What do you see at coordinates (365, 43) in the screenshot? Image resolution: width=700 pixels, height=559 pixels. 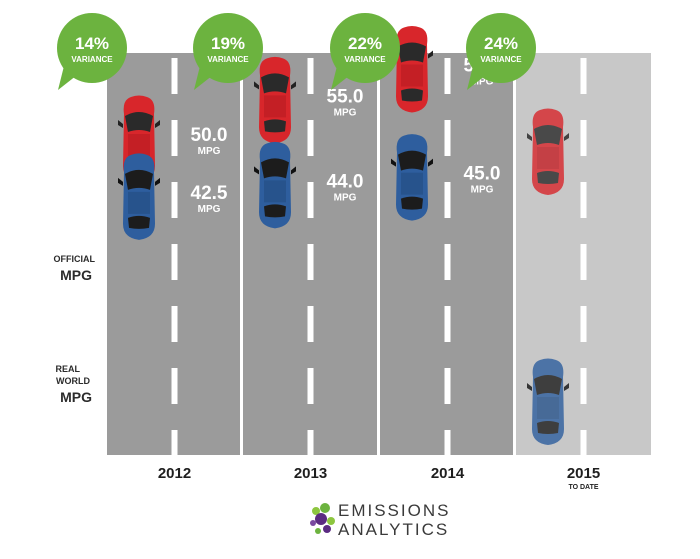 I see `variance-percent-2014: 22%` at bounding box center [365, 43].